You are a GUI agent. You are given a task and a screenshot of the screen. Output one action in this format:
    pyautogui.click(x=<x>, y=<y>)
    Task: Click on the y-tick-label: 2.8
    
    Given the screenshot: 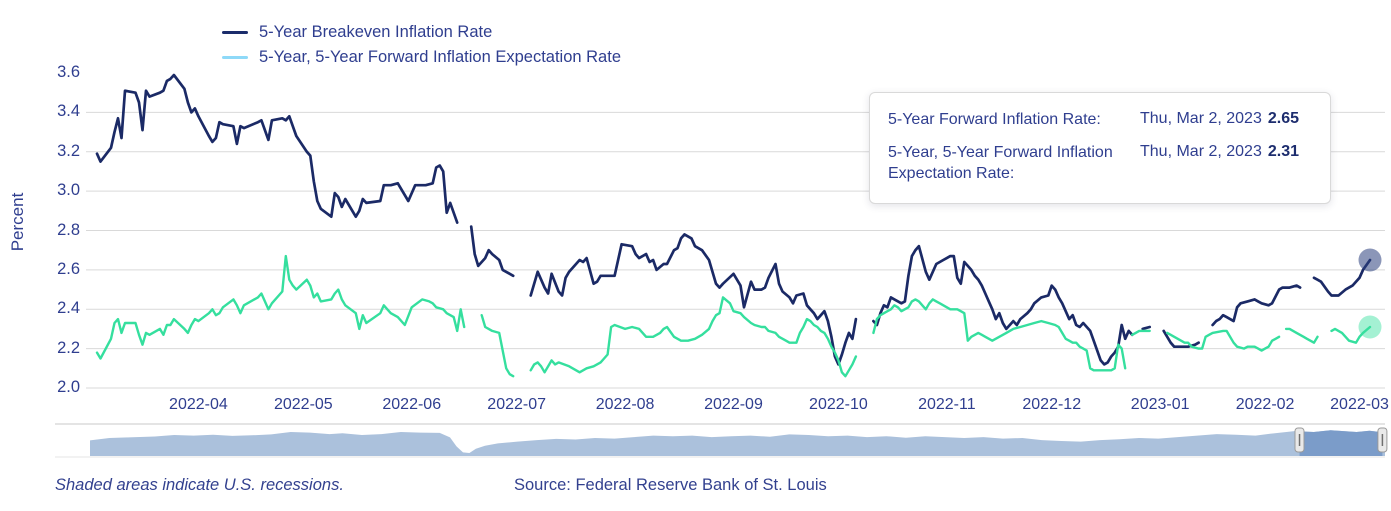 What is the action you would take?
    pyautogui.click(x=68, y=229)
    